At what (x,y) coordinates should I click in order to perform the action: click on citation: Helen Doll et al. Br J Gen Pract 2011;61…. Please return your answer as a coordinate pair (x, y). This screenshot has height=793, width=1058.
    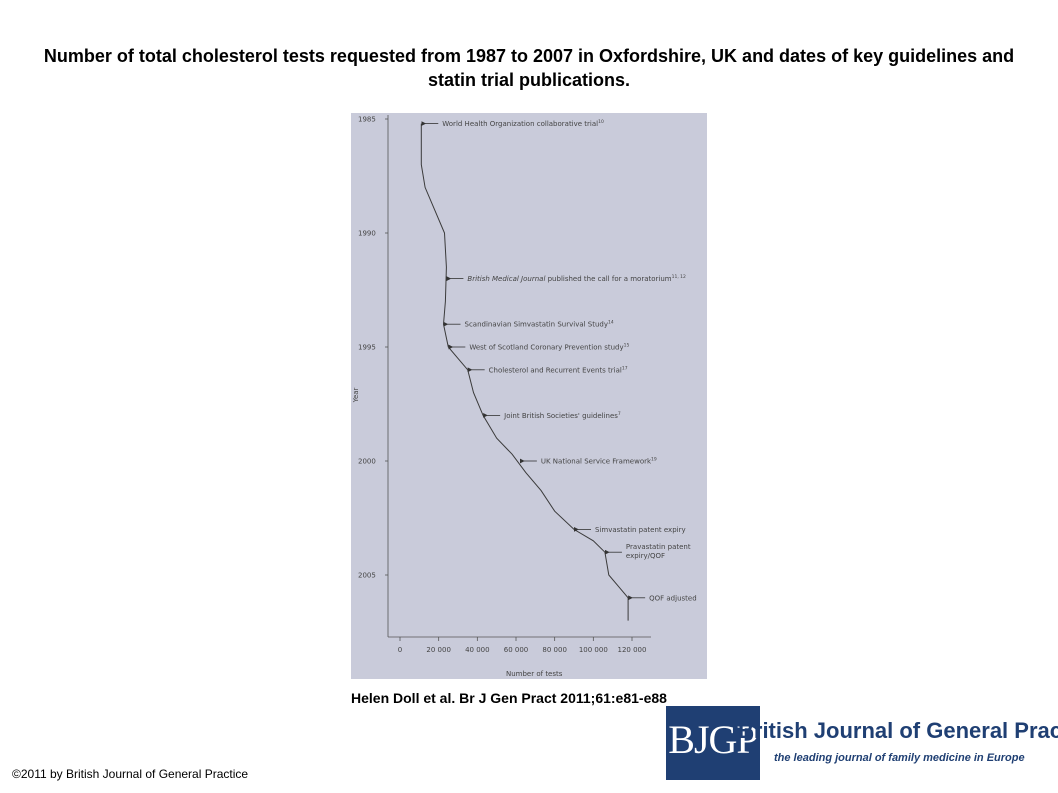
    Looking at the image, I should click on (509, 698).